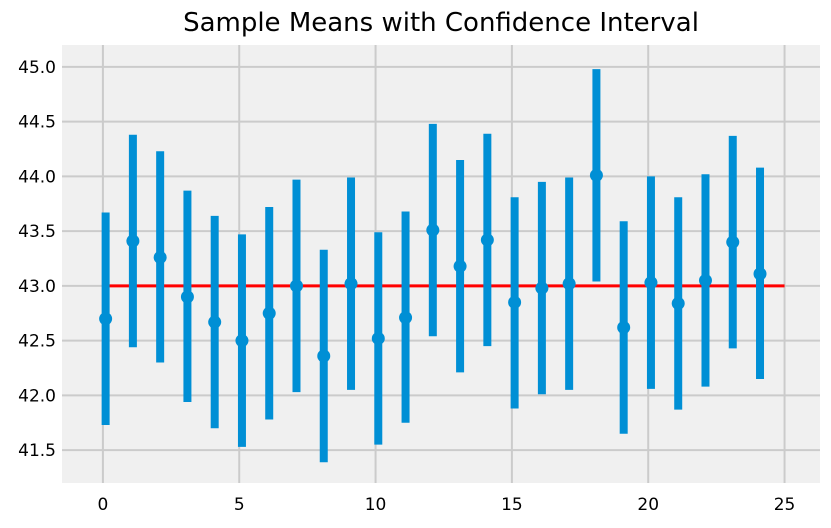 The width and height of the screenshot is (831, 528). What do you see at coordinates (37, 177) in the screenshot?
I see `y-tick-label: 44.0` at bounding box center [37, 177].